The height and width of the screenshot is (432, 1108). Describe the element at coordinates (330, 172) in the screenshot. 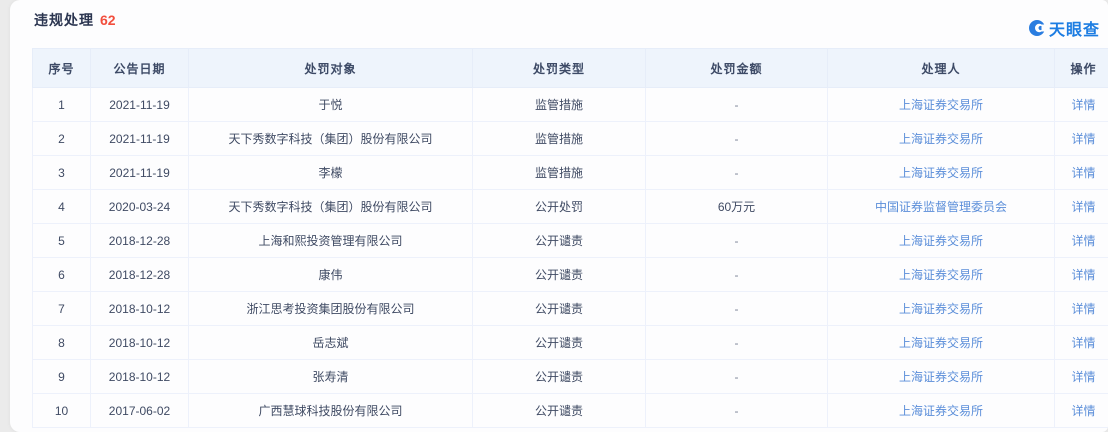

I see `cell-target: 李檬` at that location.